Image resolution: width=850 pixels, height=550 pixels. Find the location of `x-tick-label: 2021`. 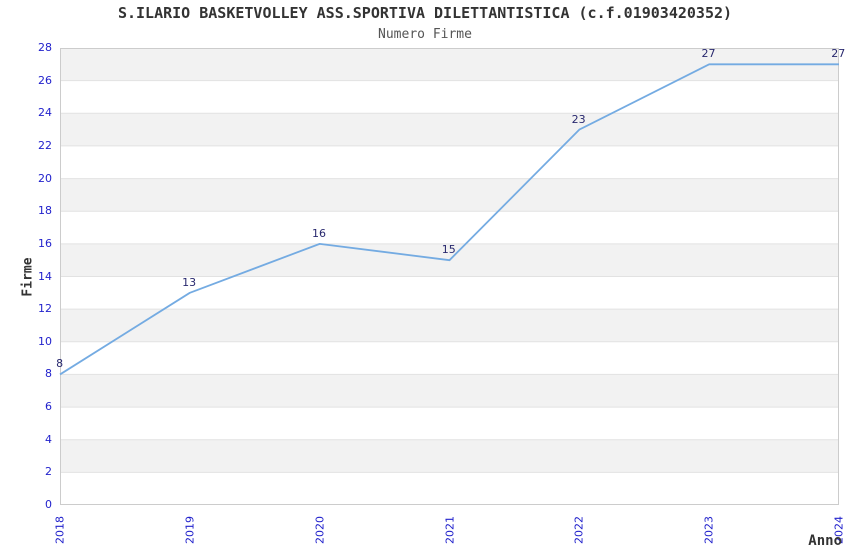

x-tick-label: 2021 is located at coordinates (449, 530).